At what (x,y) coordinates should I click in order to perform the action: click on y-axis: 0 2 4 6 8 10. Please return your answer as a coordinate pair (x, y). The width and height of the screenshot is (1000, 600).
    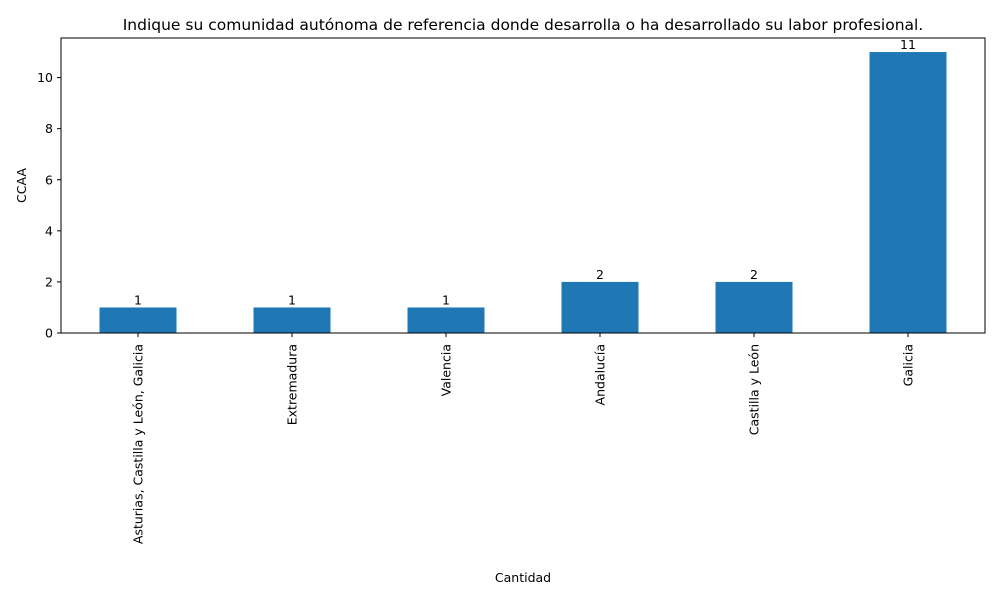
    Looking at the image, I should click on (49, 205).